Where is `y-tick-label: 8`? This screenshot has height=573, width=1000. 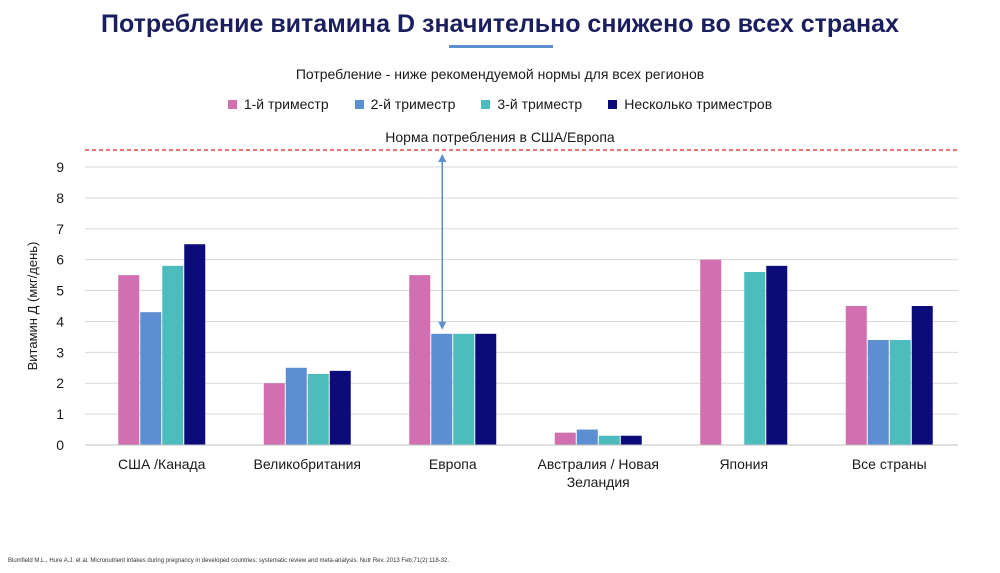 y-tick-label: 8 is located at coordinates (60, 198).